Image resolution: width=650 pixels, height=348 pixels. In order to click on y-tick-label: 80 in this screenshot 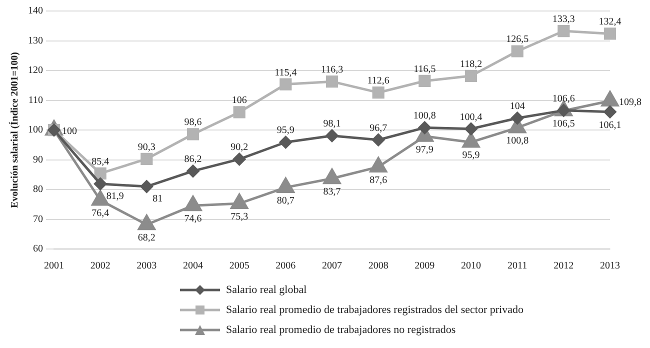, I will do `click(38, 190)`.